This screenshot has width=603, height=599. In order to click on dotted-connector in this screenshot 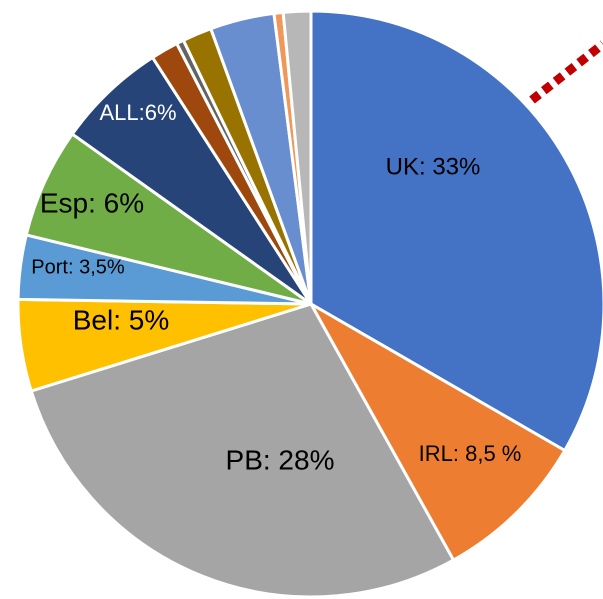, I will do `click(566, 72)`.